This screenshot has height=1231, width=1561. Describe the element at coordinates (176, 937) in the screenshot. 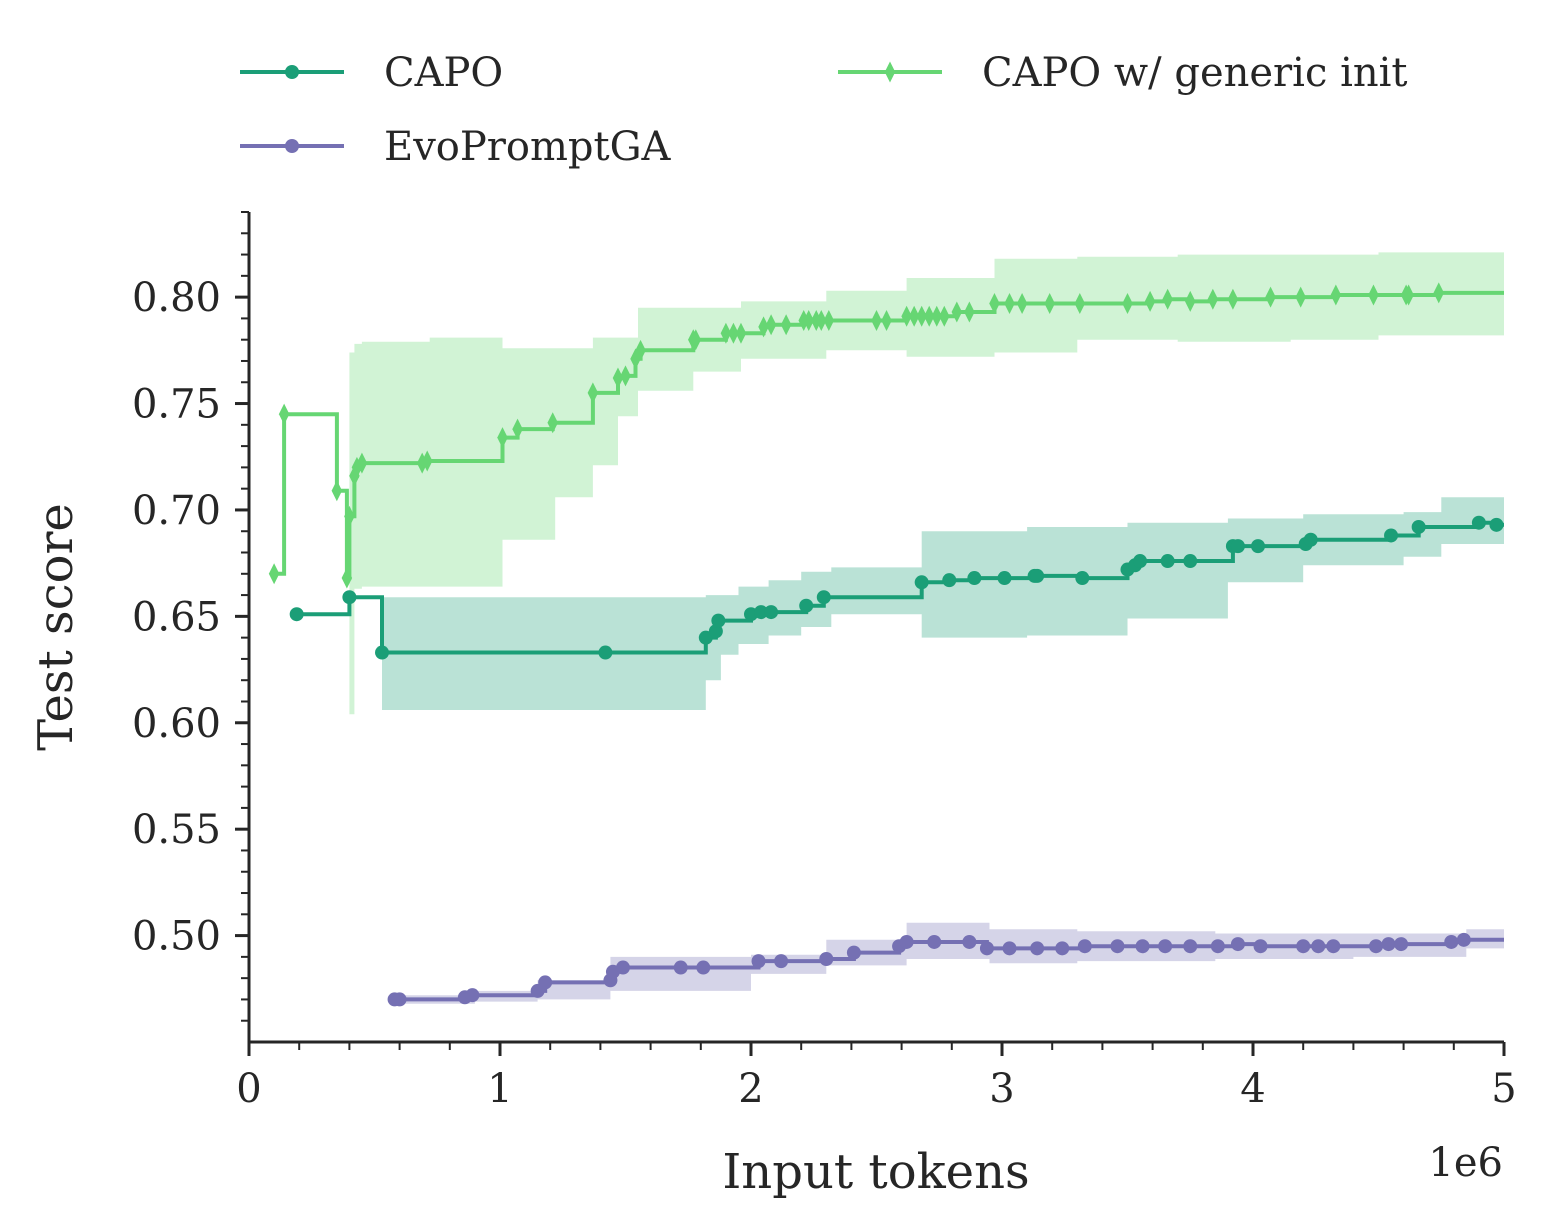

I see `y-tick-label: 0.50` at that location.